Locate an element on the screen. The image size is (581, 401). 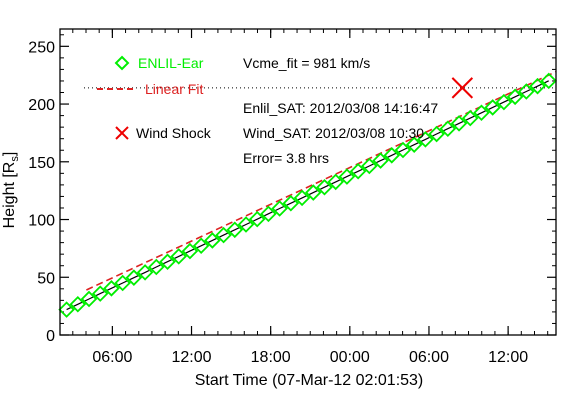
y-tick-label: 250 is located at coordinates (41, 47).